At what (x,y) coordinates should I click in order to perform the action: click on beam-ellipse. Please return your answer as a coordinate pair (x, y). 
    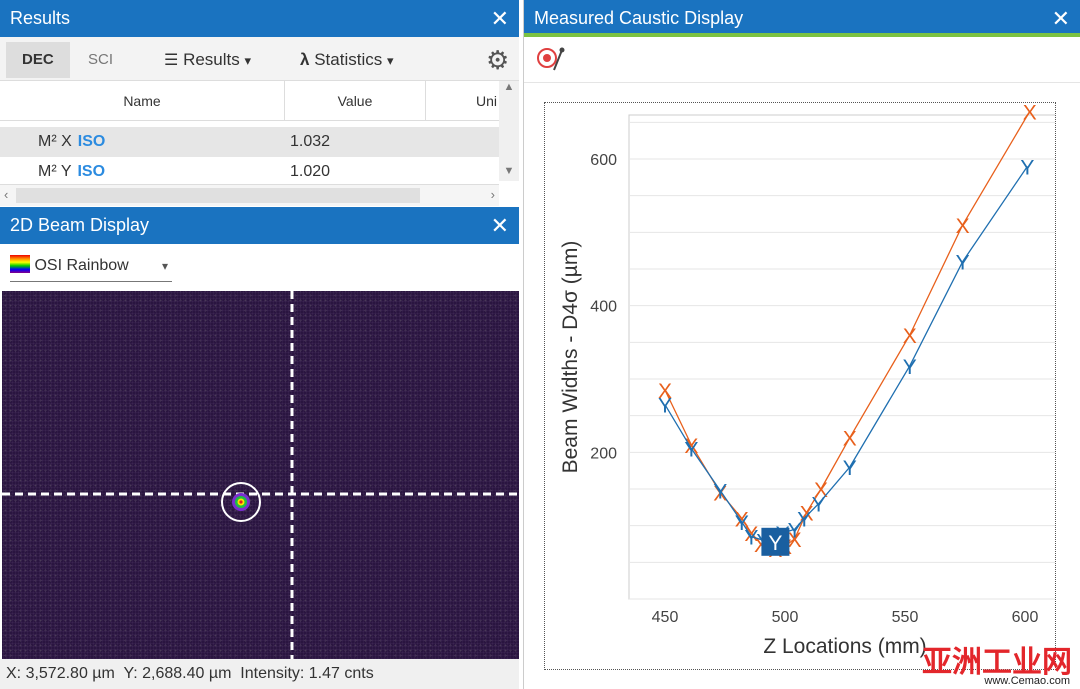
    Looking at the image, I should click on (241, 502).